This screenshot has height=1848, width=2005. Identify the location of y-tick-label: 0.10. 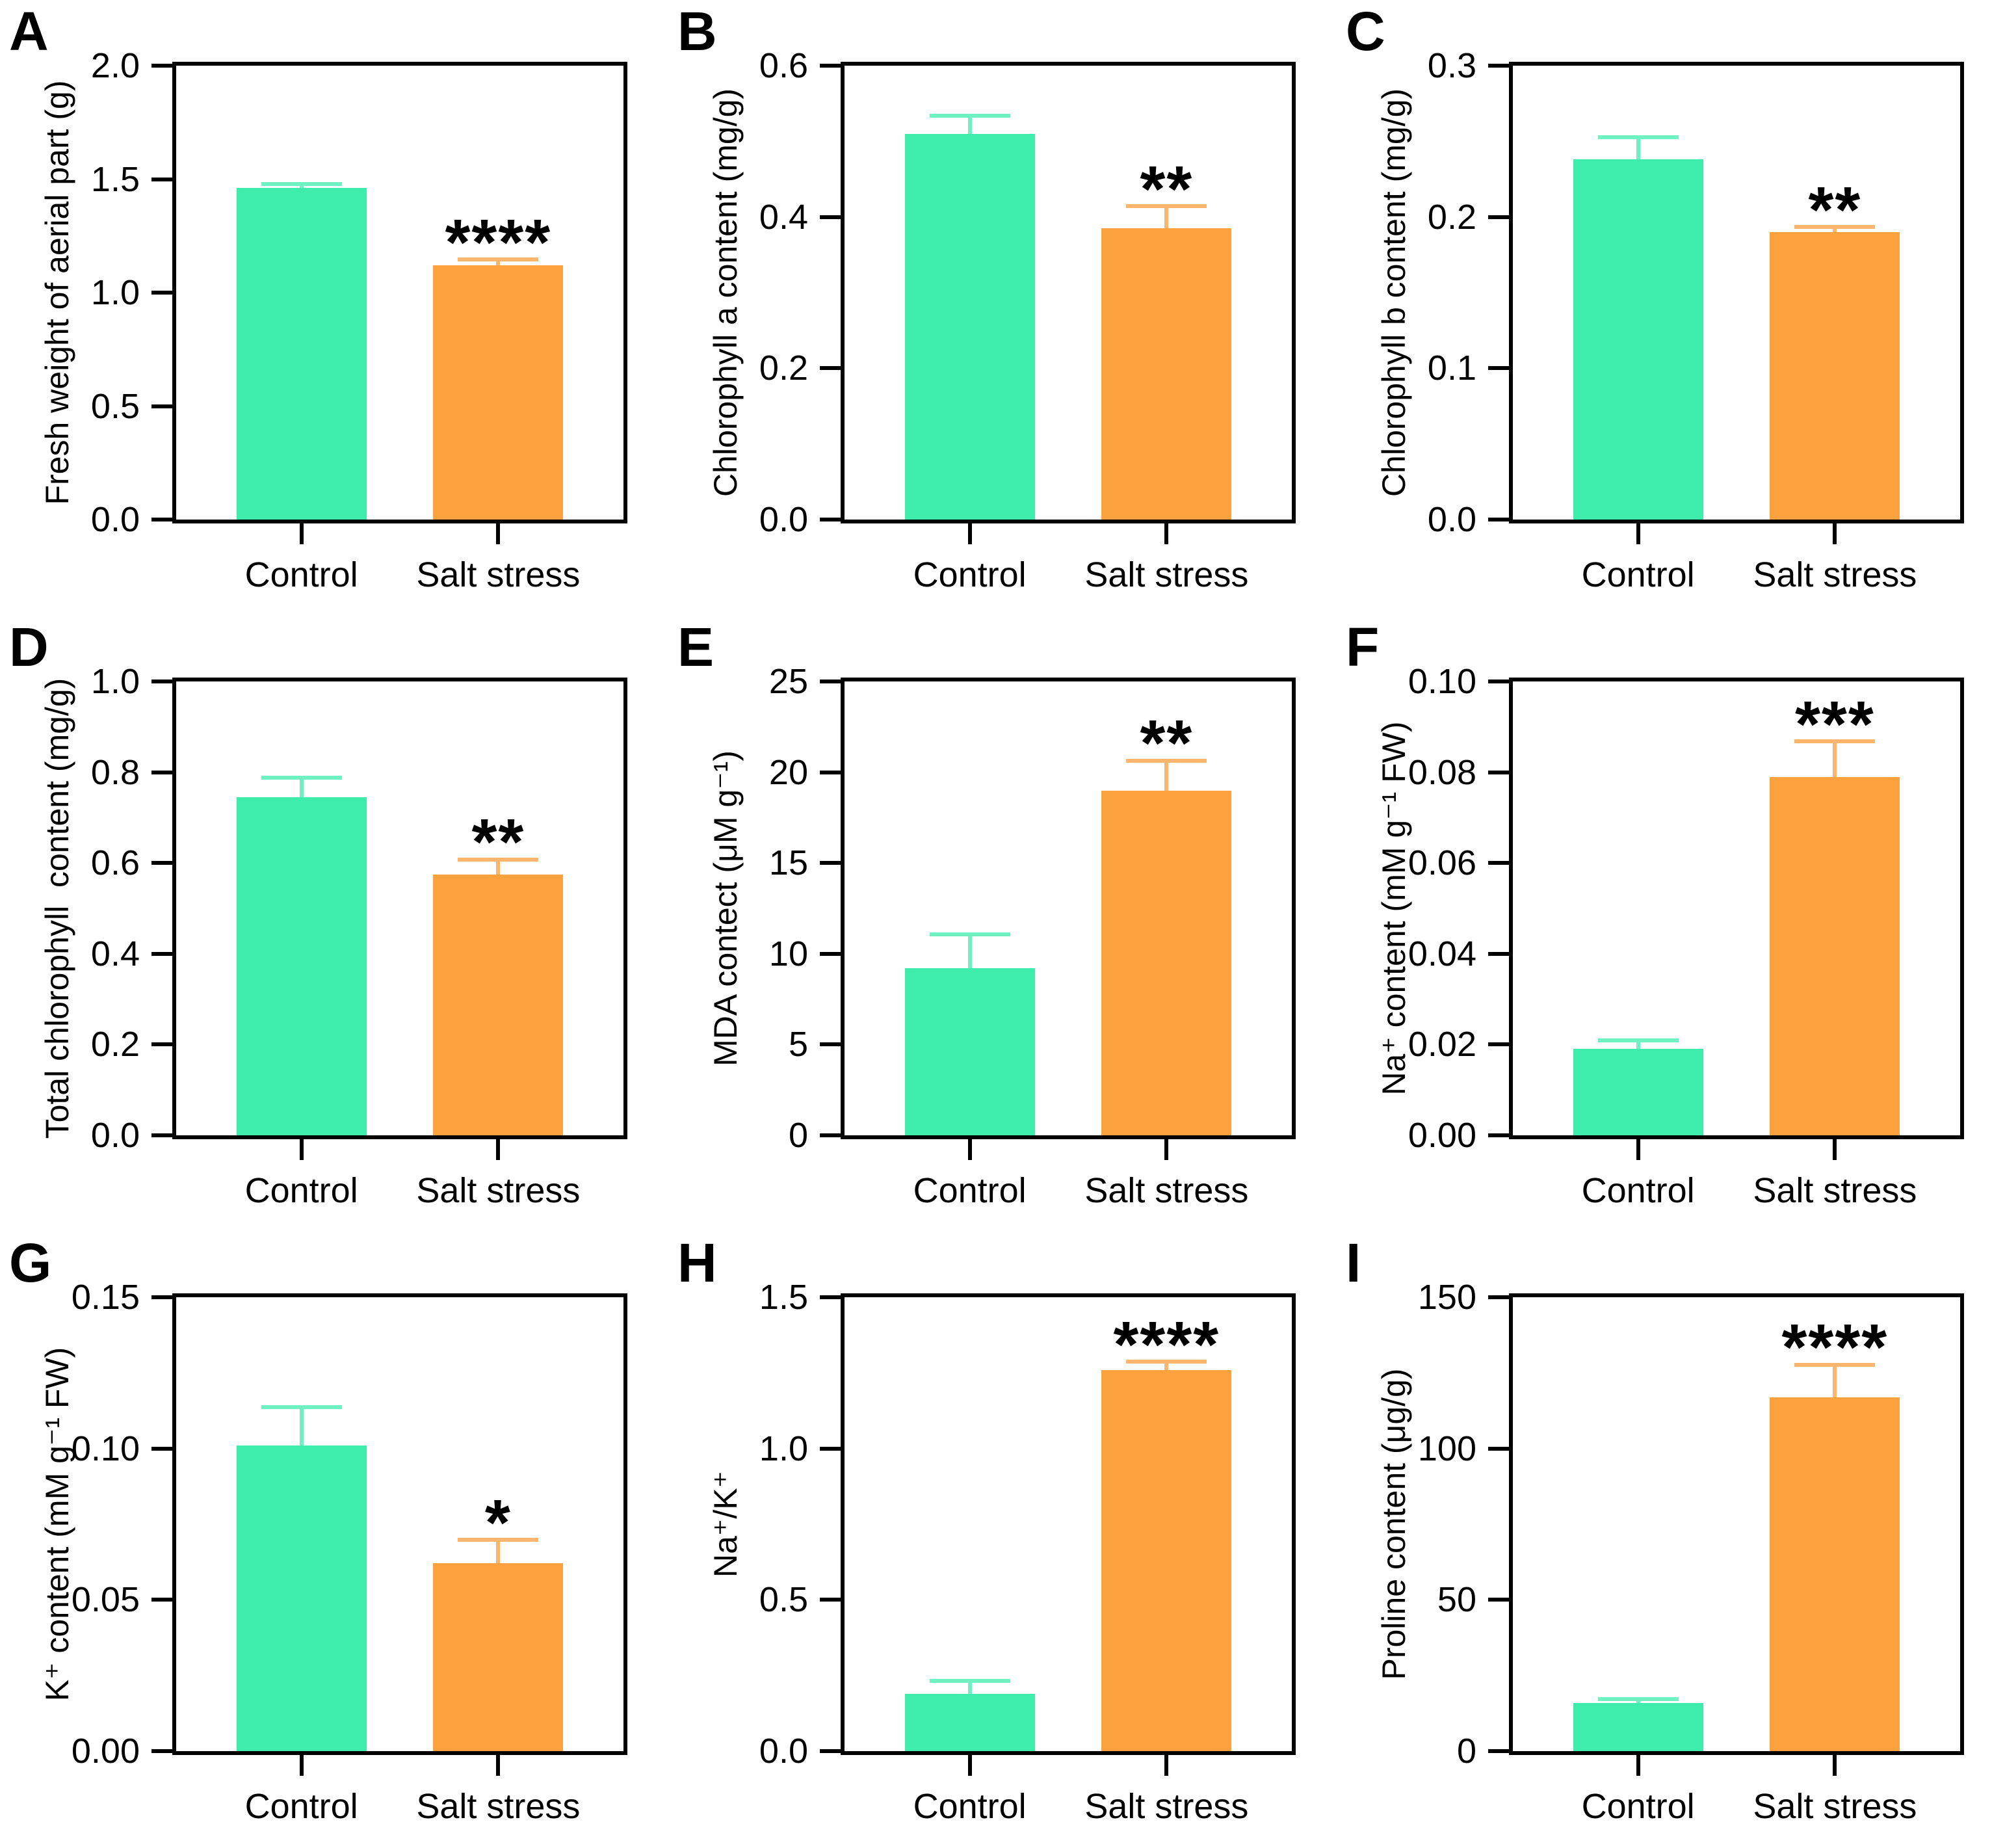
(105, 1448).